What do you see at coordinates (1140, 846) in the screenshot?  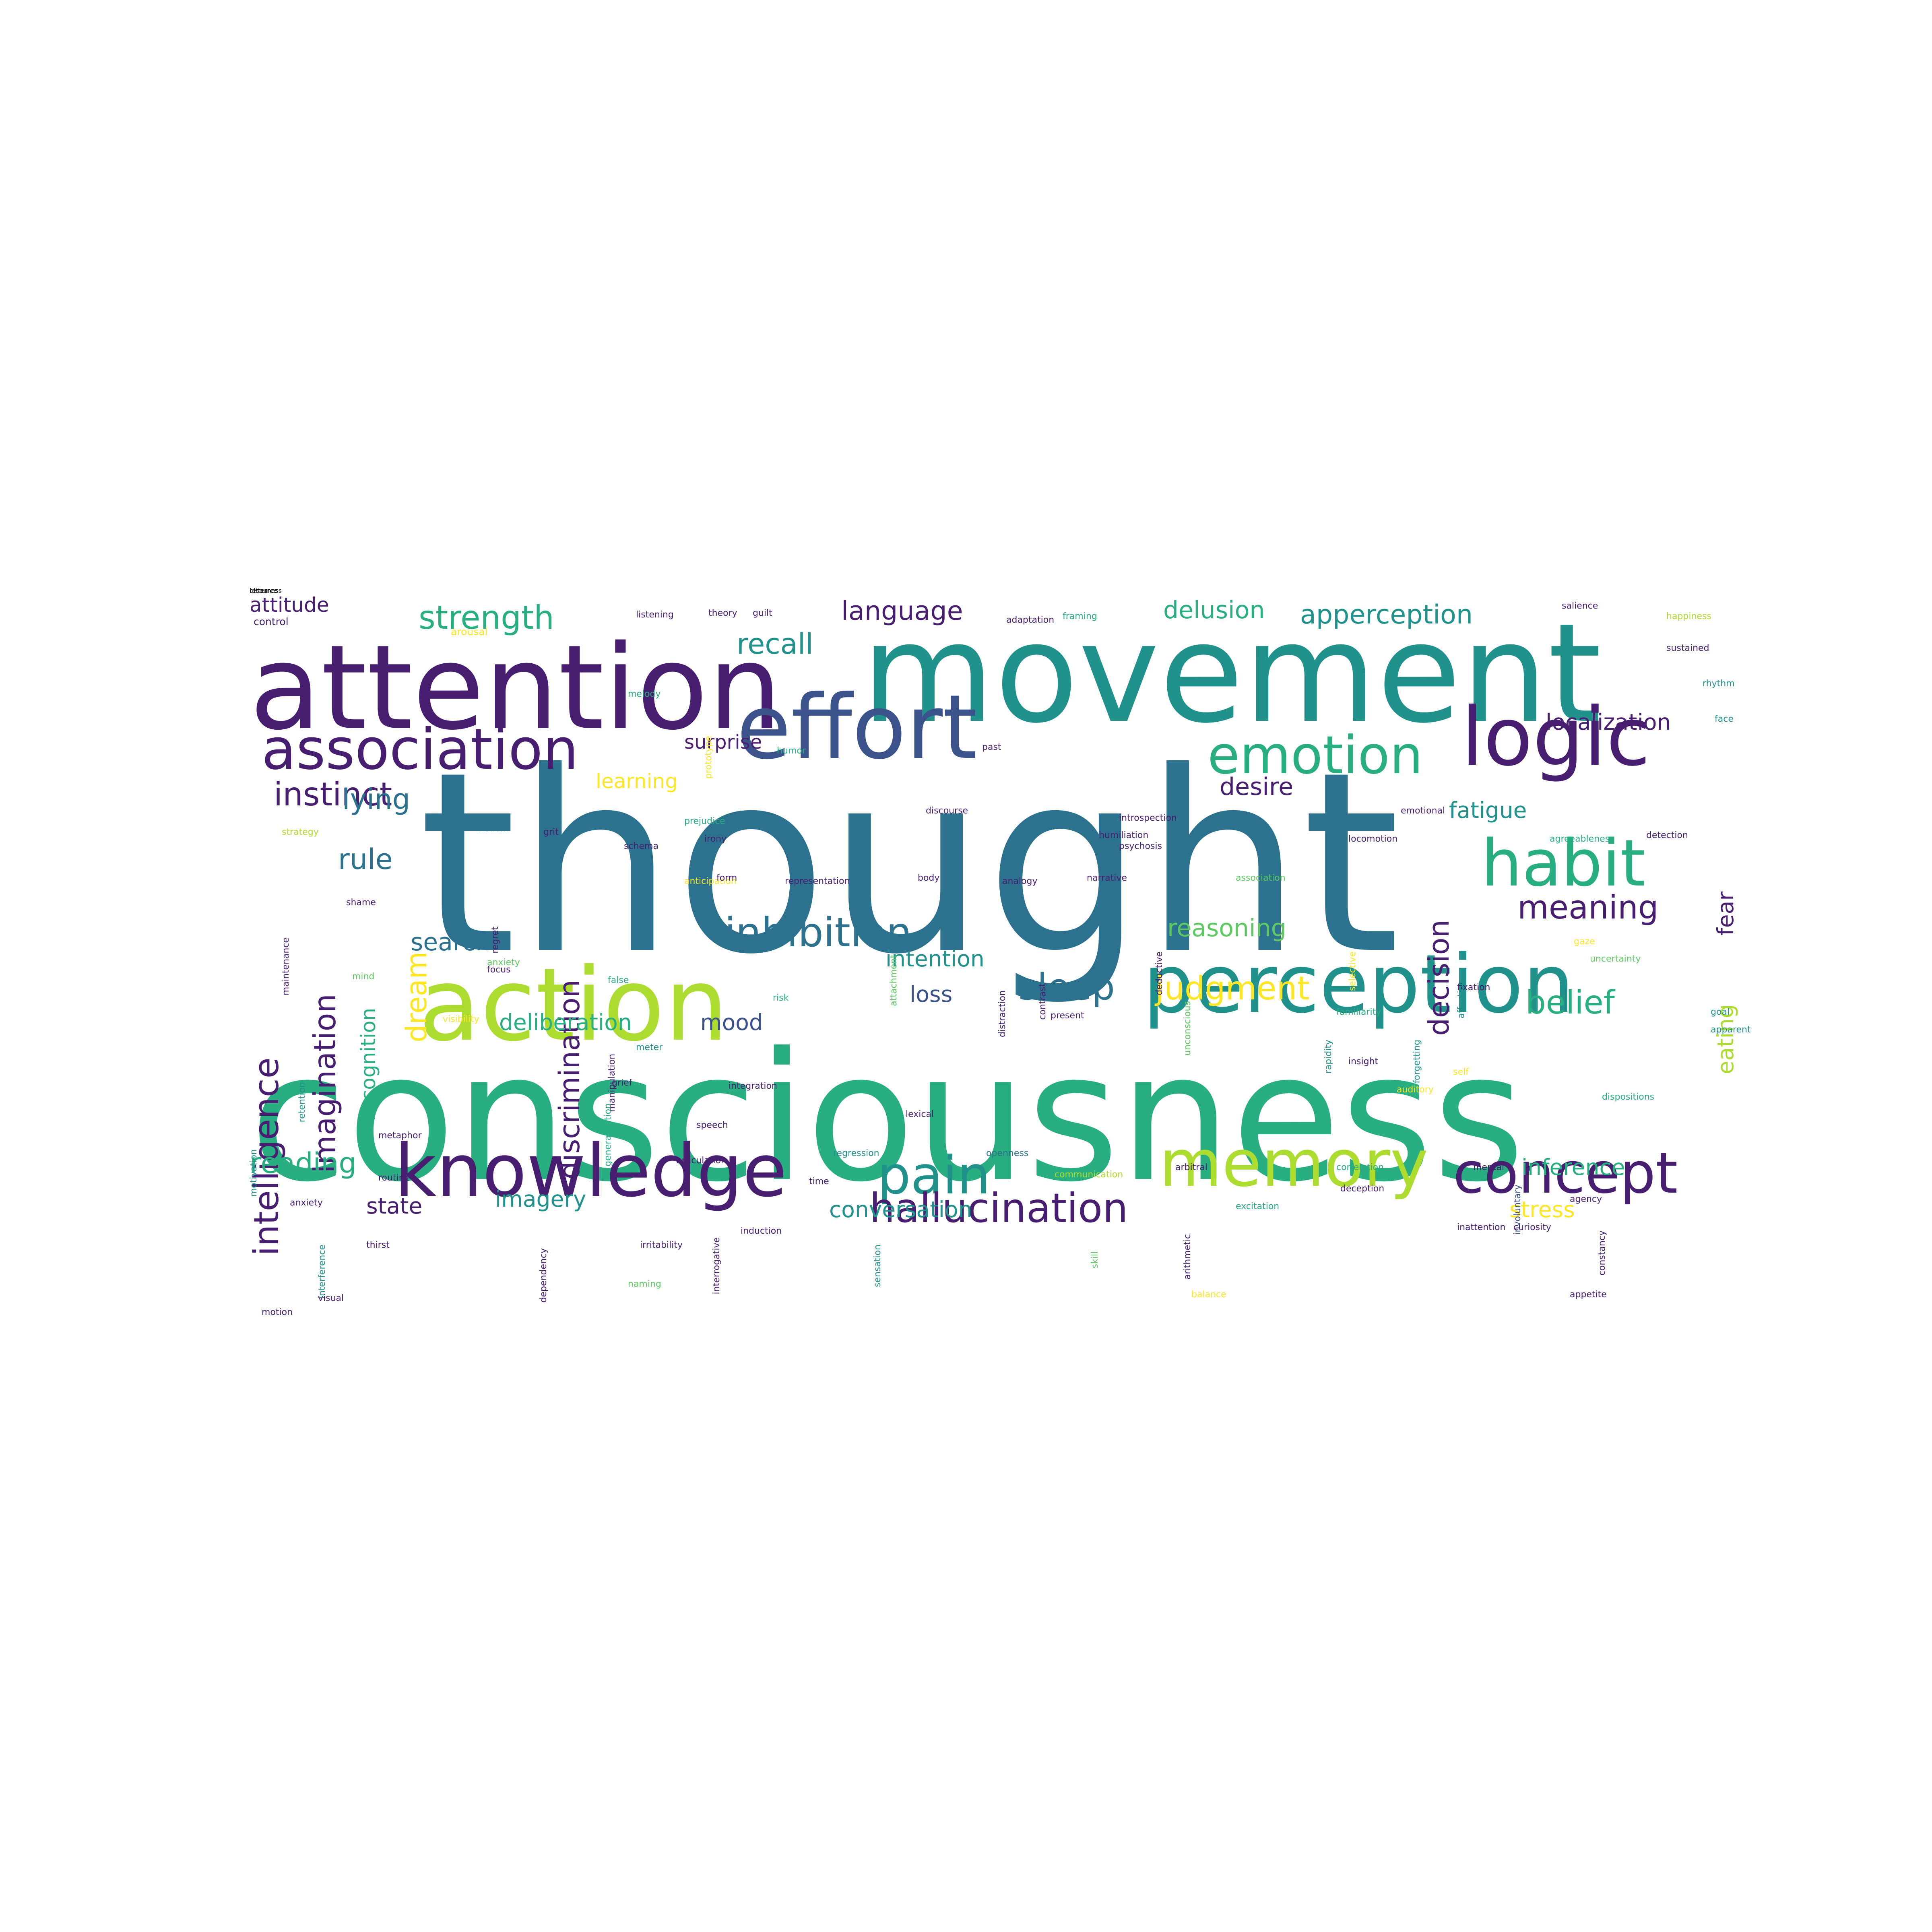 I see `word: psychosis` at bounding box center [1140, 846].